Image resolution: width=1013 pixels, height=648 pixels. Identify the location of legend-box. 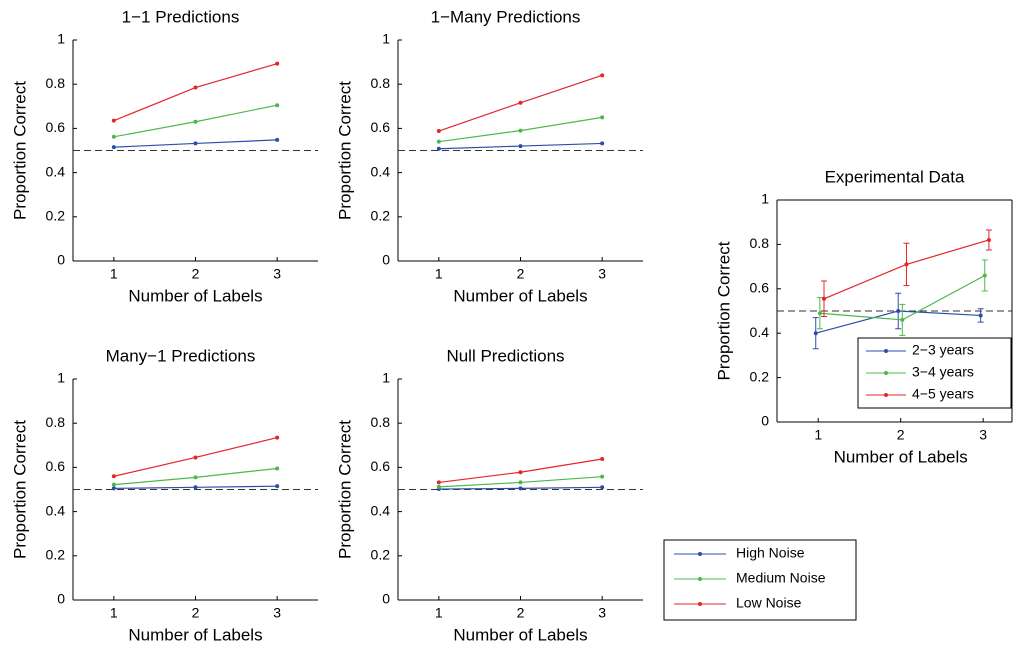
(760, 580).